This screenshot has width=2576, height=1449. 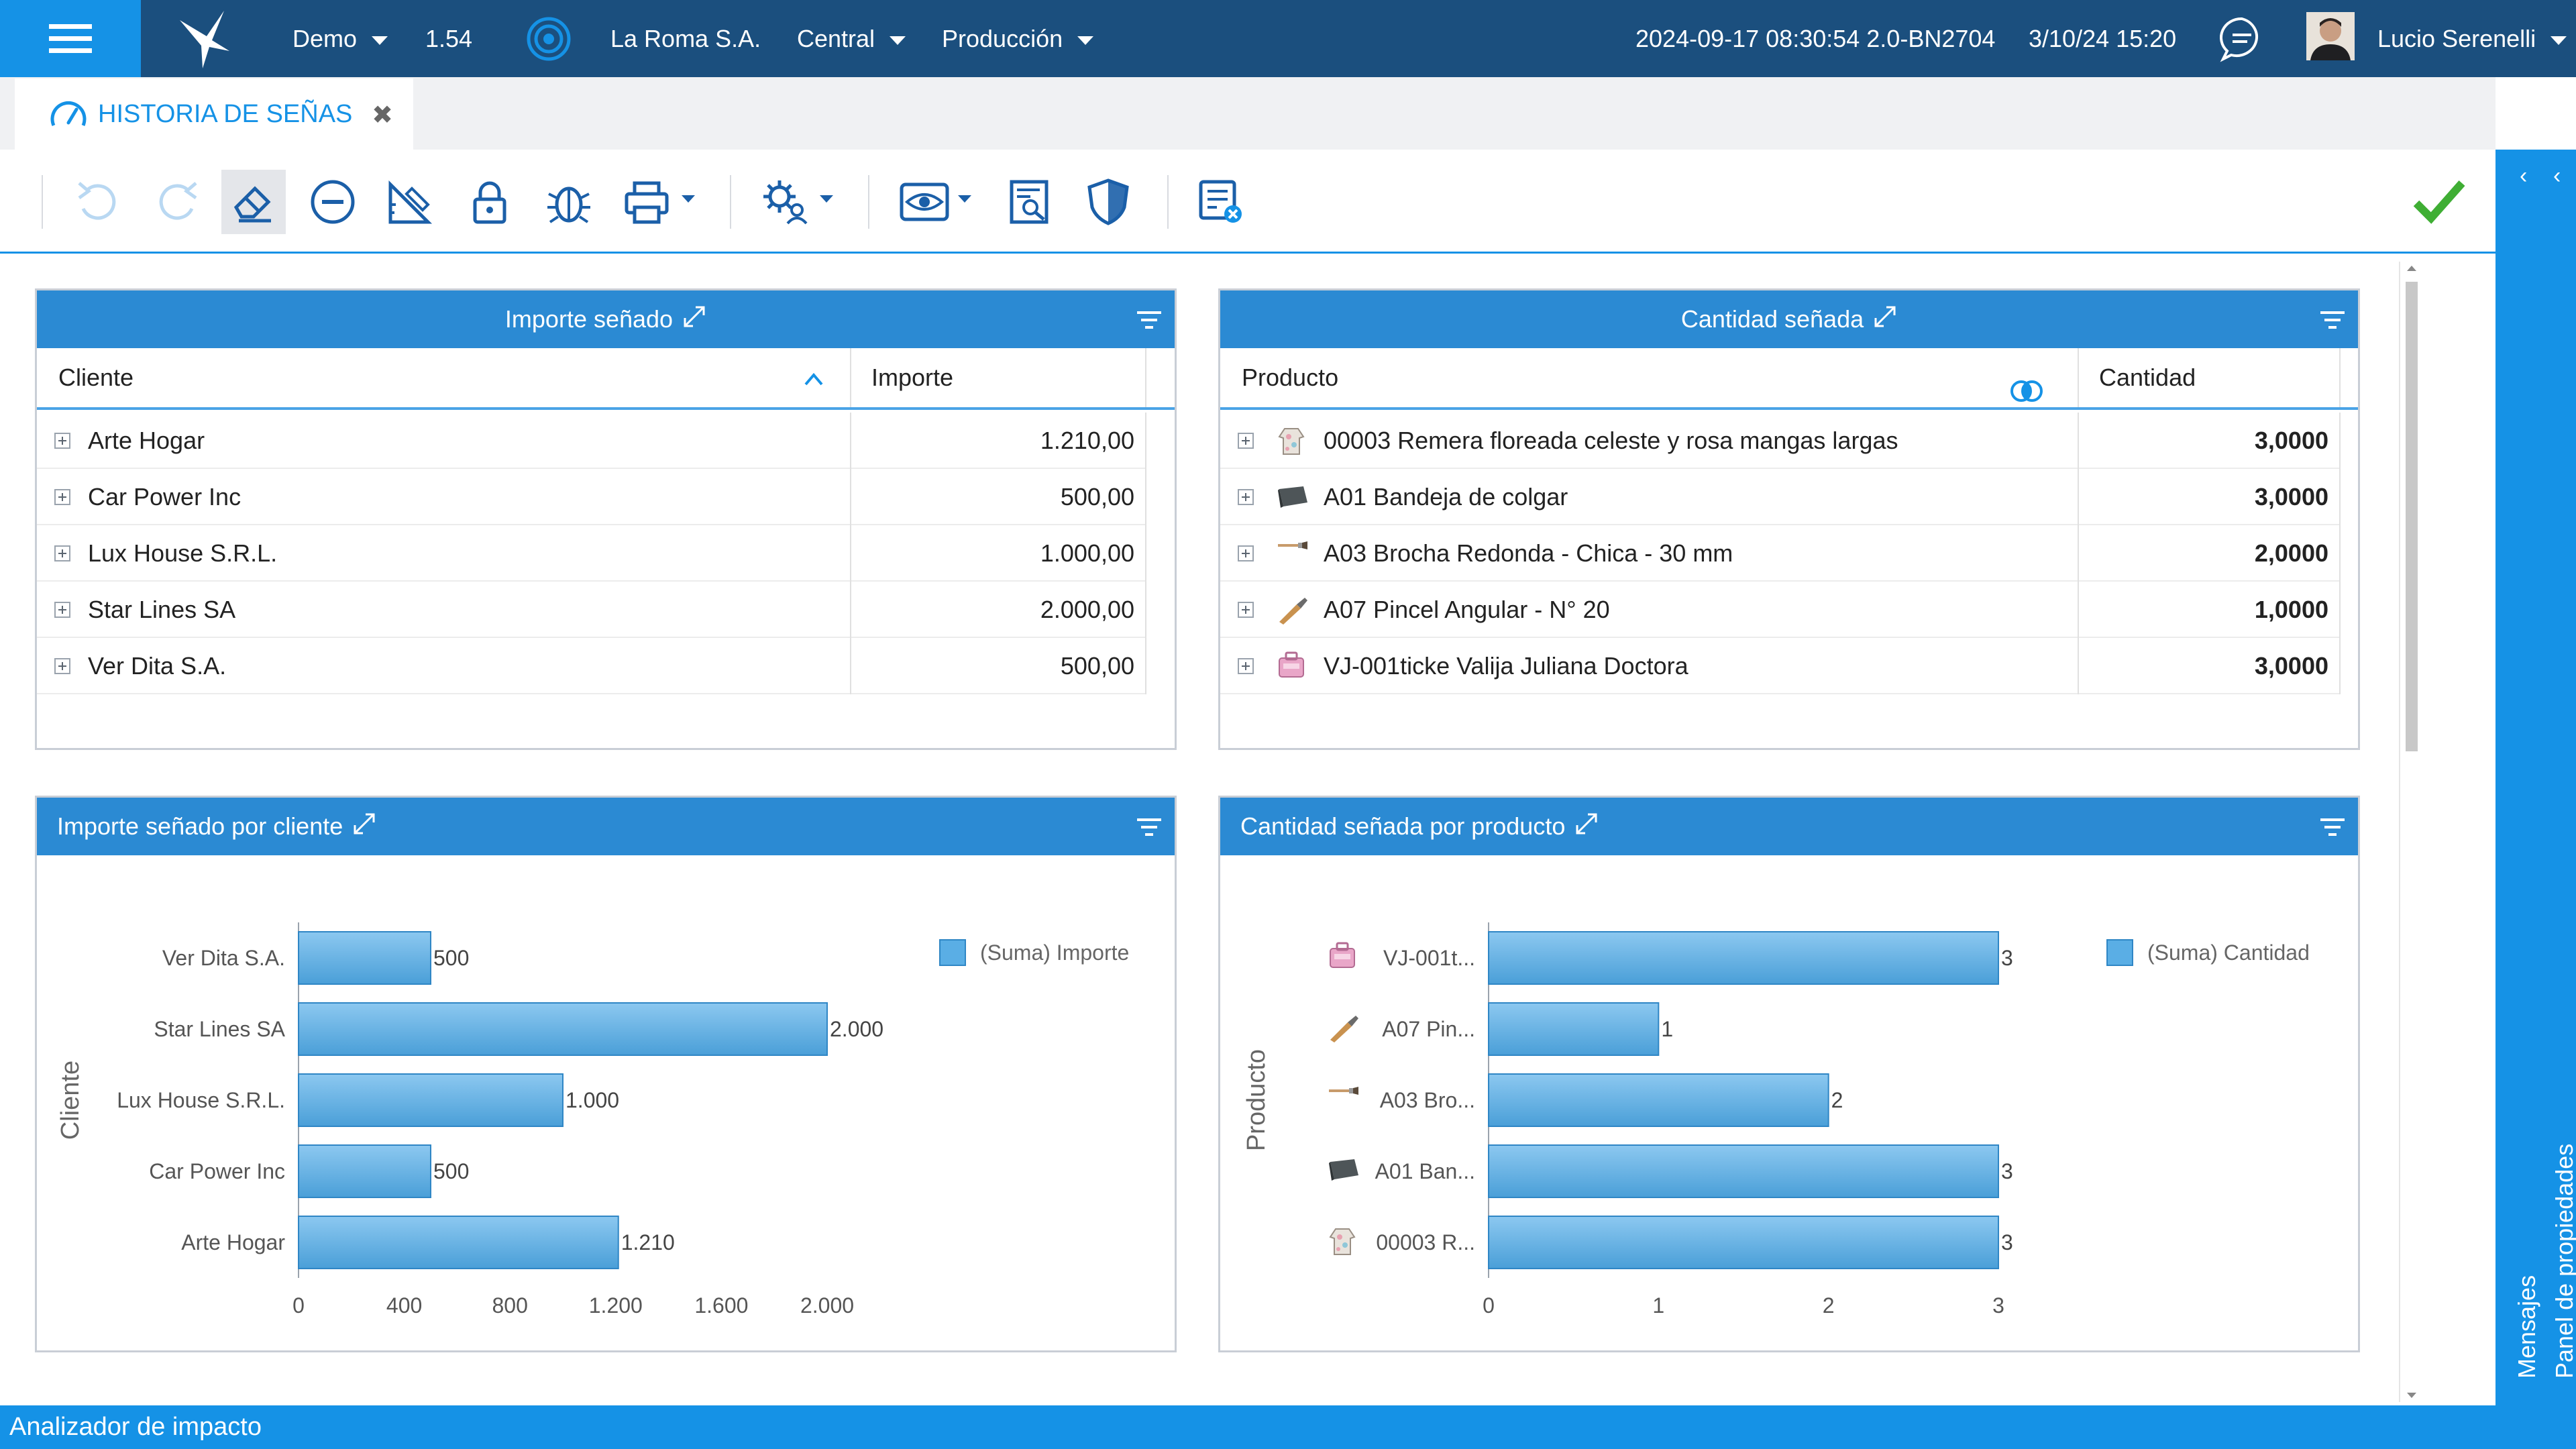 I want to click on confirm-button, so click(x=2439, y=201).